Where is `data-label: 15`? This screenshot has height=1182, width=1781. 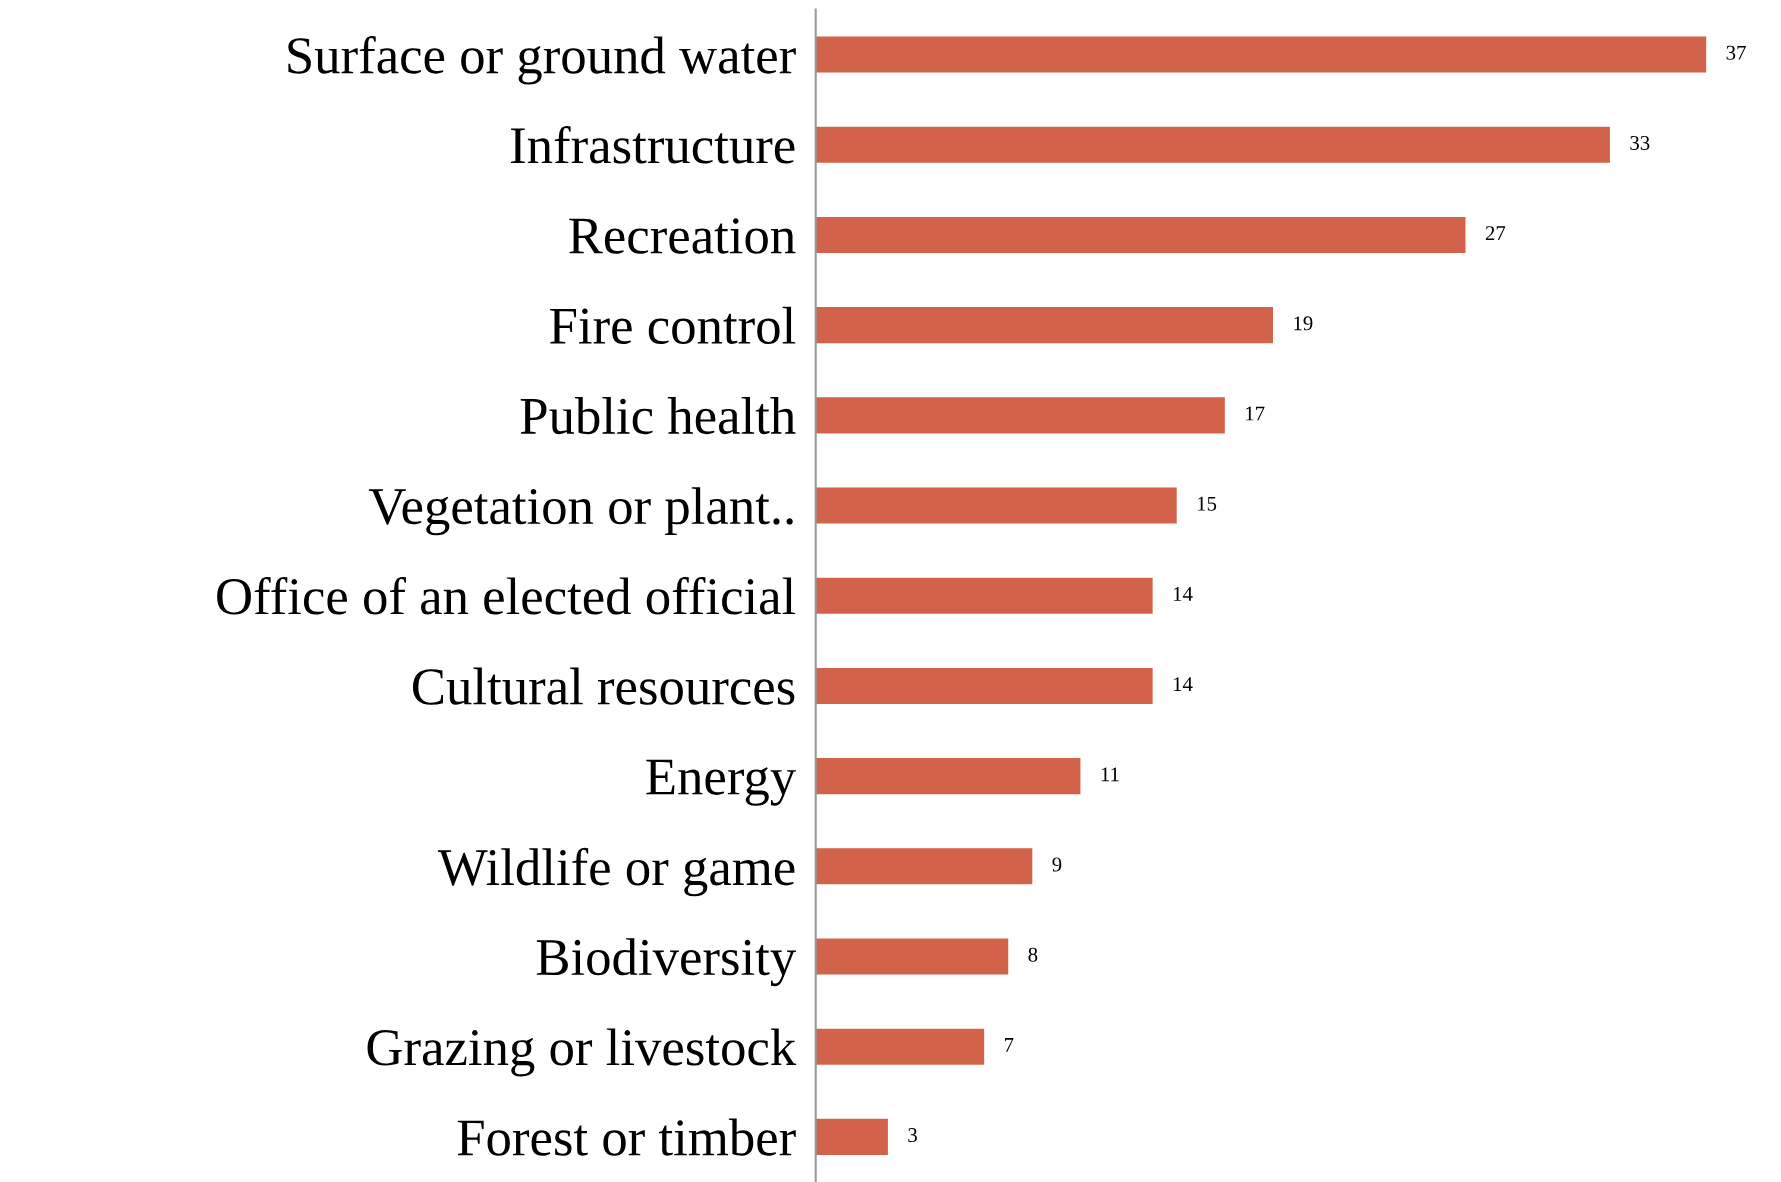
data-label: 15 is located at coordinates (1207, 503).